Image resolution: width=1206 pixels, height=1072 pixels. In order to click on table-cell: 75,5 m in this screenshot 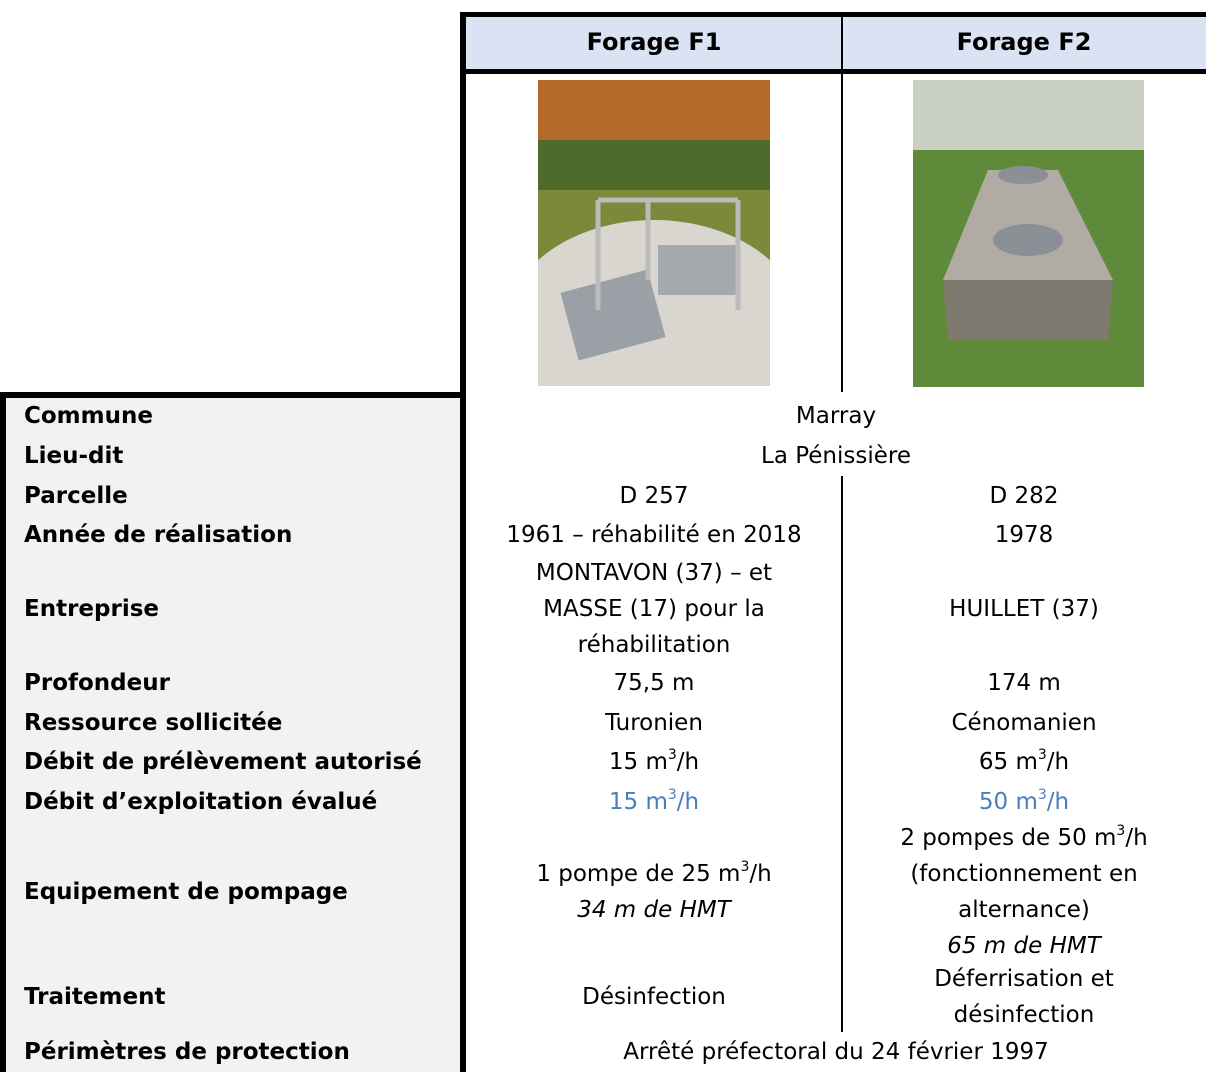, I will do `click(654, 683)`.